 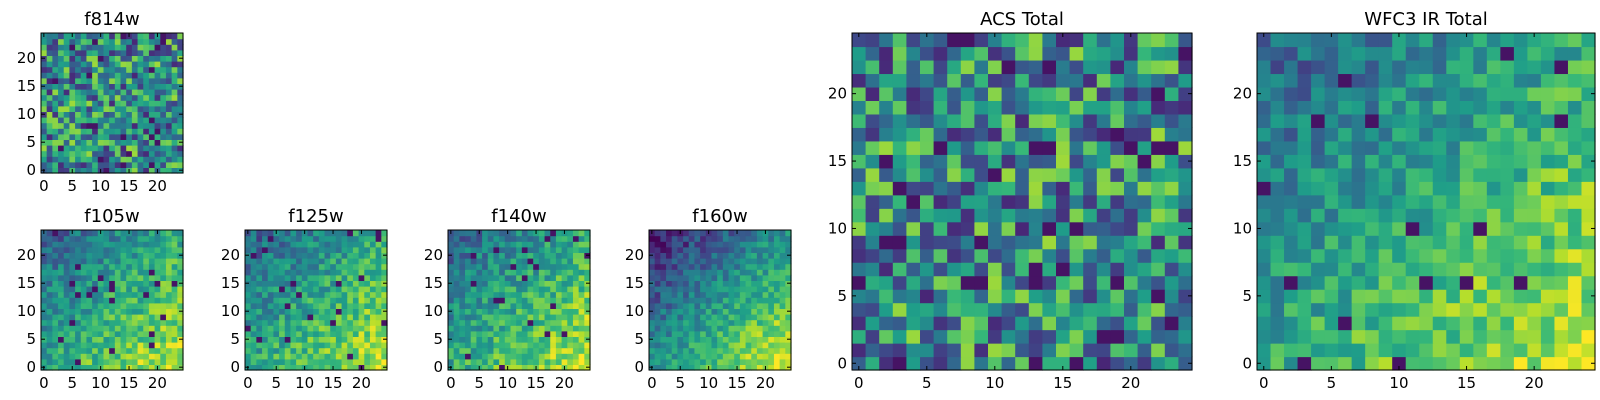 I want to click on x-tick-label: 15, so click(x=332, y=383).